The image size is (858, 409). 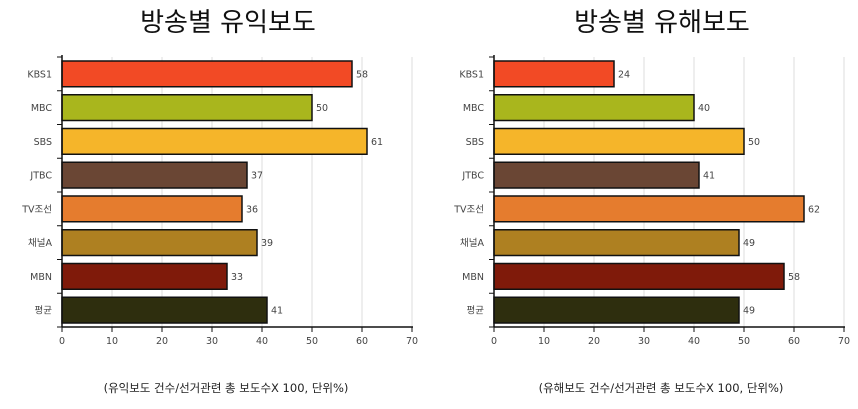 What do you see at coordinates (226, 388) in the screenshot?
I see `left-chart-note: (유익보도 건수/선거관련 총 보도수X 100, 단위%)` at bounding box center [226, 388].